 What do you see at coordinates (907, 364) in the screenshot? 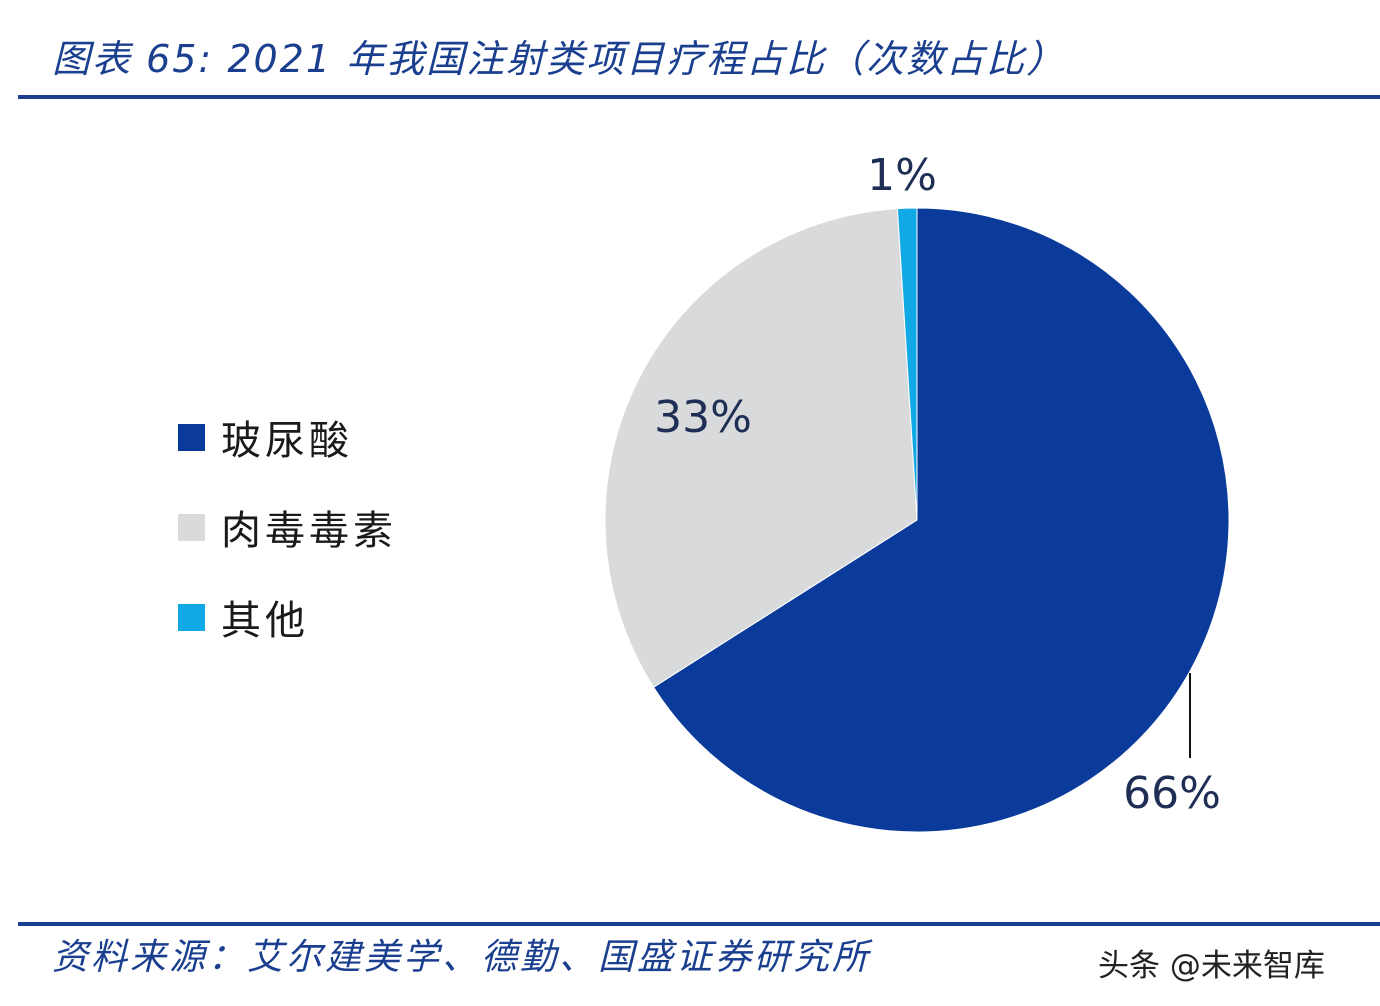
I see `pie-slice-other` at bounding box center [907, 364].